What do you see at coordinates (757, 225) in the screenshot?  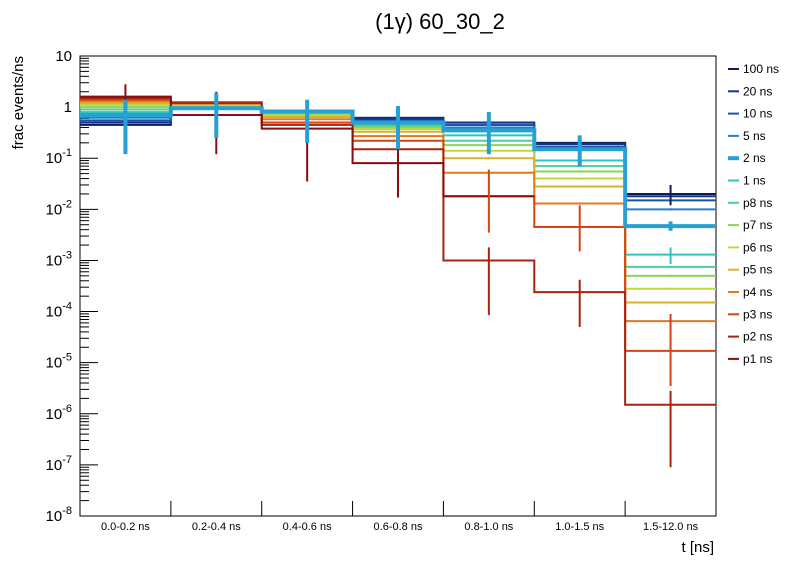 I see `legend-label: p7 ns` at bounding box center [757, 225].